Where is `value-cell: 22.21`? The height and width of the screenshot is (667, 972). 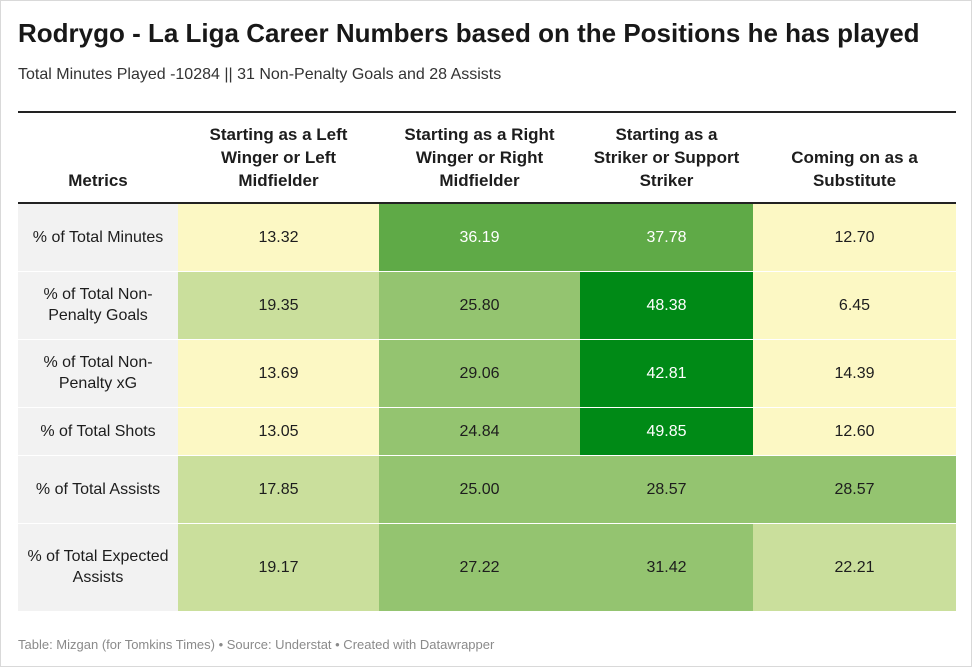
value-cell: 22.21 is located at coordinates (854, 567).